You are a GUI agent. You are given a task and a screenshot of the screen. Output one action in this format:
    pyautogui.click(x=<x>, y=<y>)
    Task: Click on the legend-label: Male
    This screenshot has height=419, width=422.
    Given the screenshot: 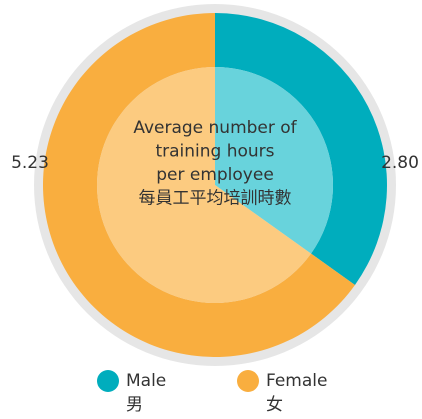 What is the action you would take?
    pyautogui.click(x=146, y=381)
    